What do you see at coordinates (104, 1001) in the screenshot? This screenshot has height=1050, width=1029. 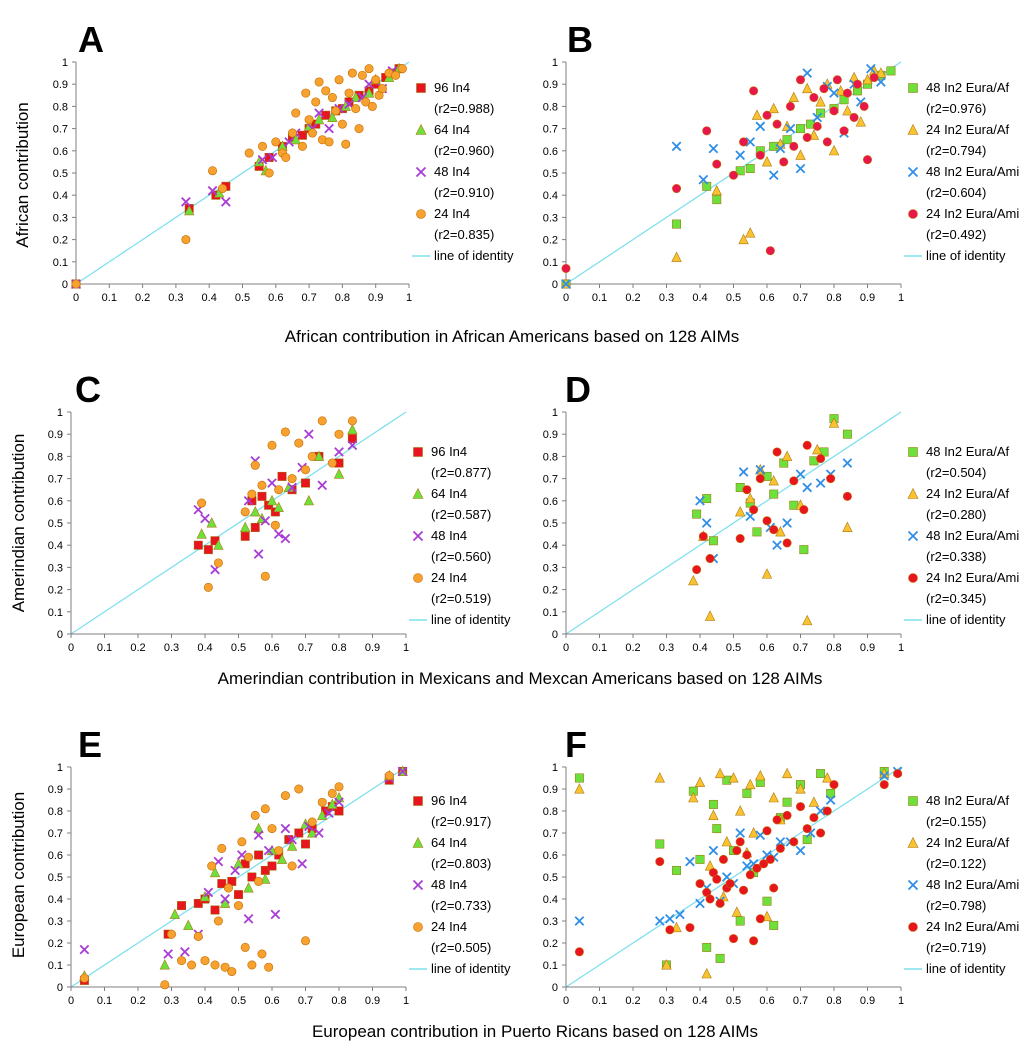 I see `panel-e-xtick-label: 0.1` at bounding box center [104, 1001].